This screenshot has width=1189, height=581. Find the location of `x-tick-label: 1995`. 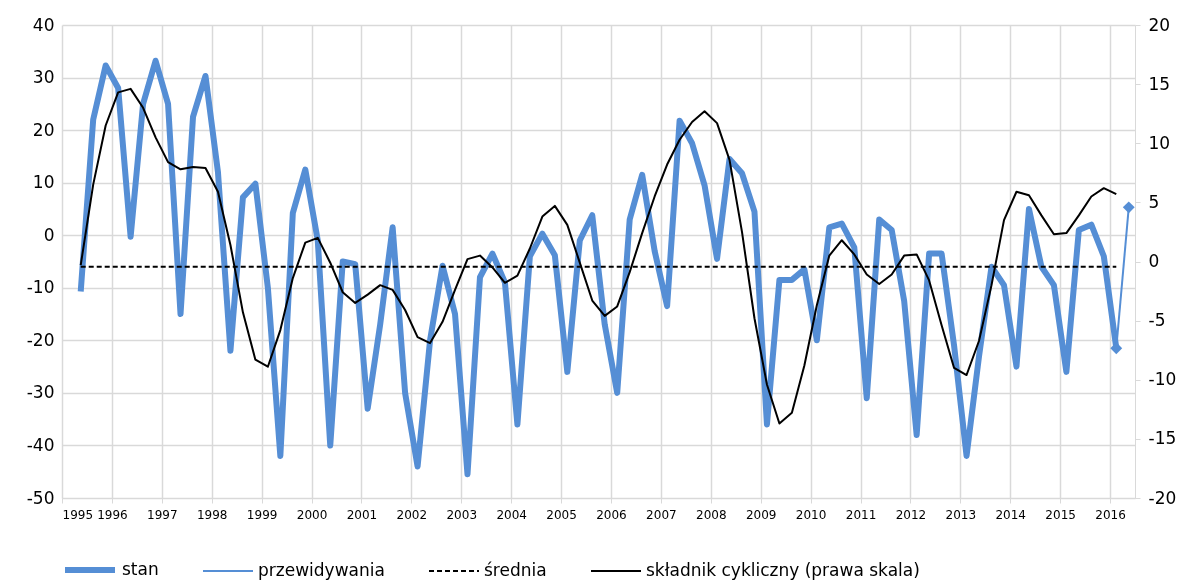

x-tick-label: 1995 is located at coordinates (78, 514).